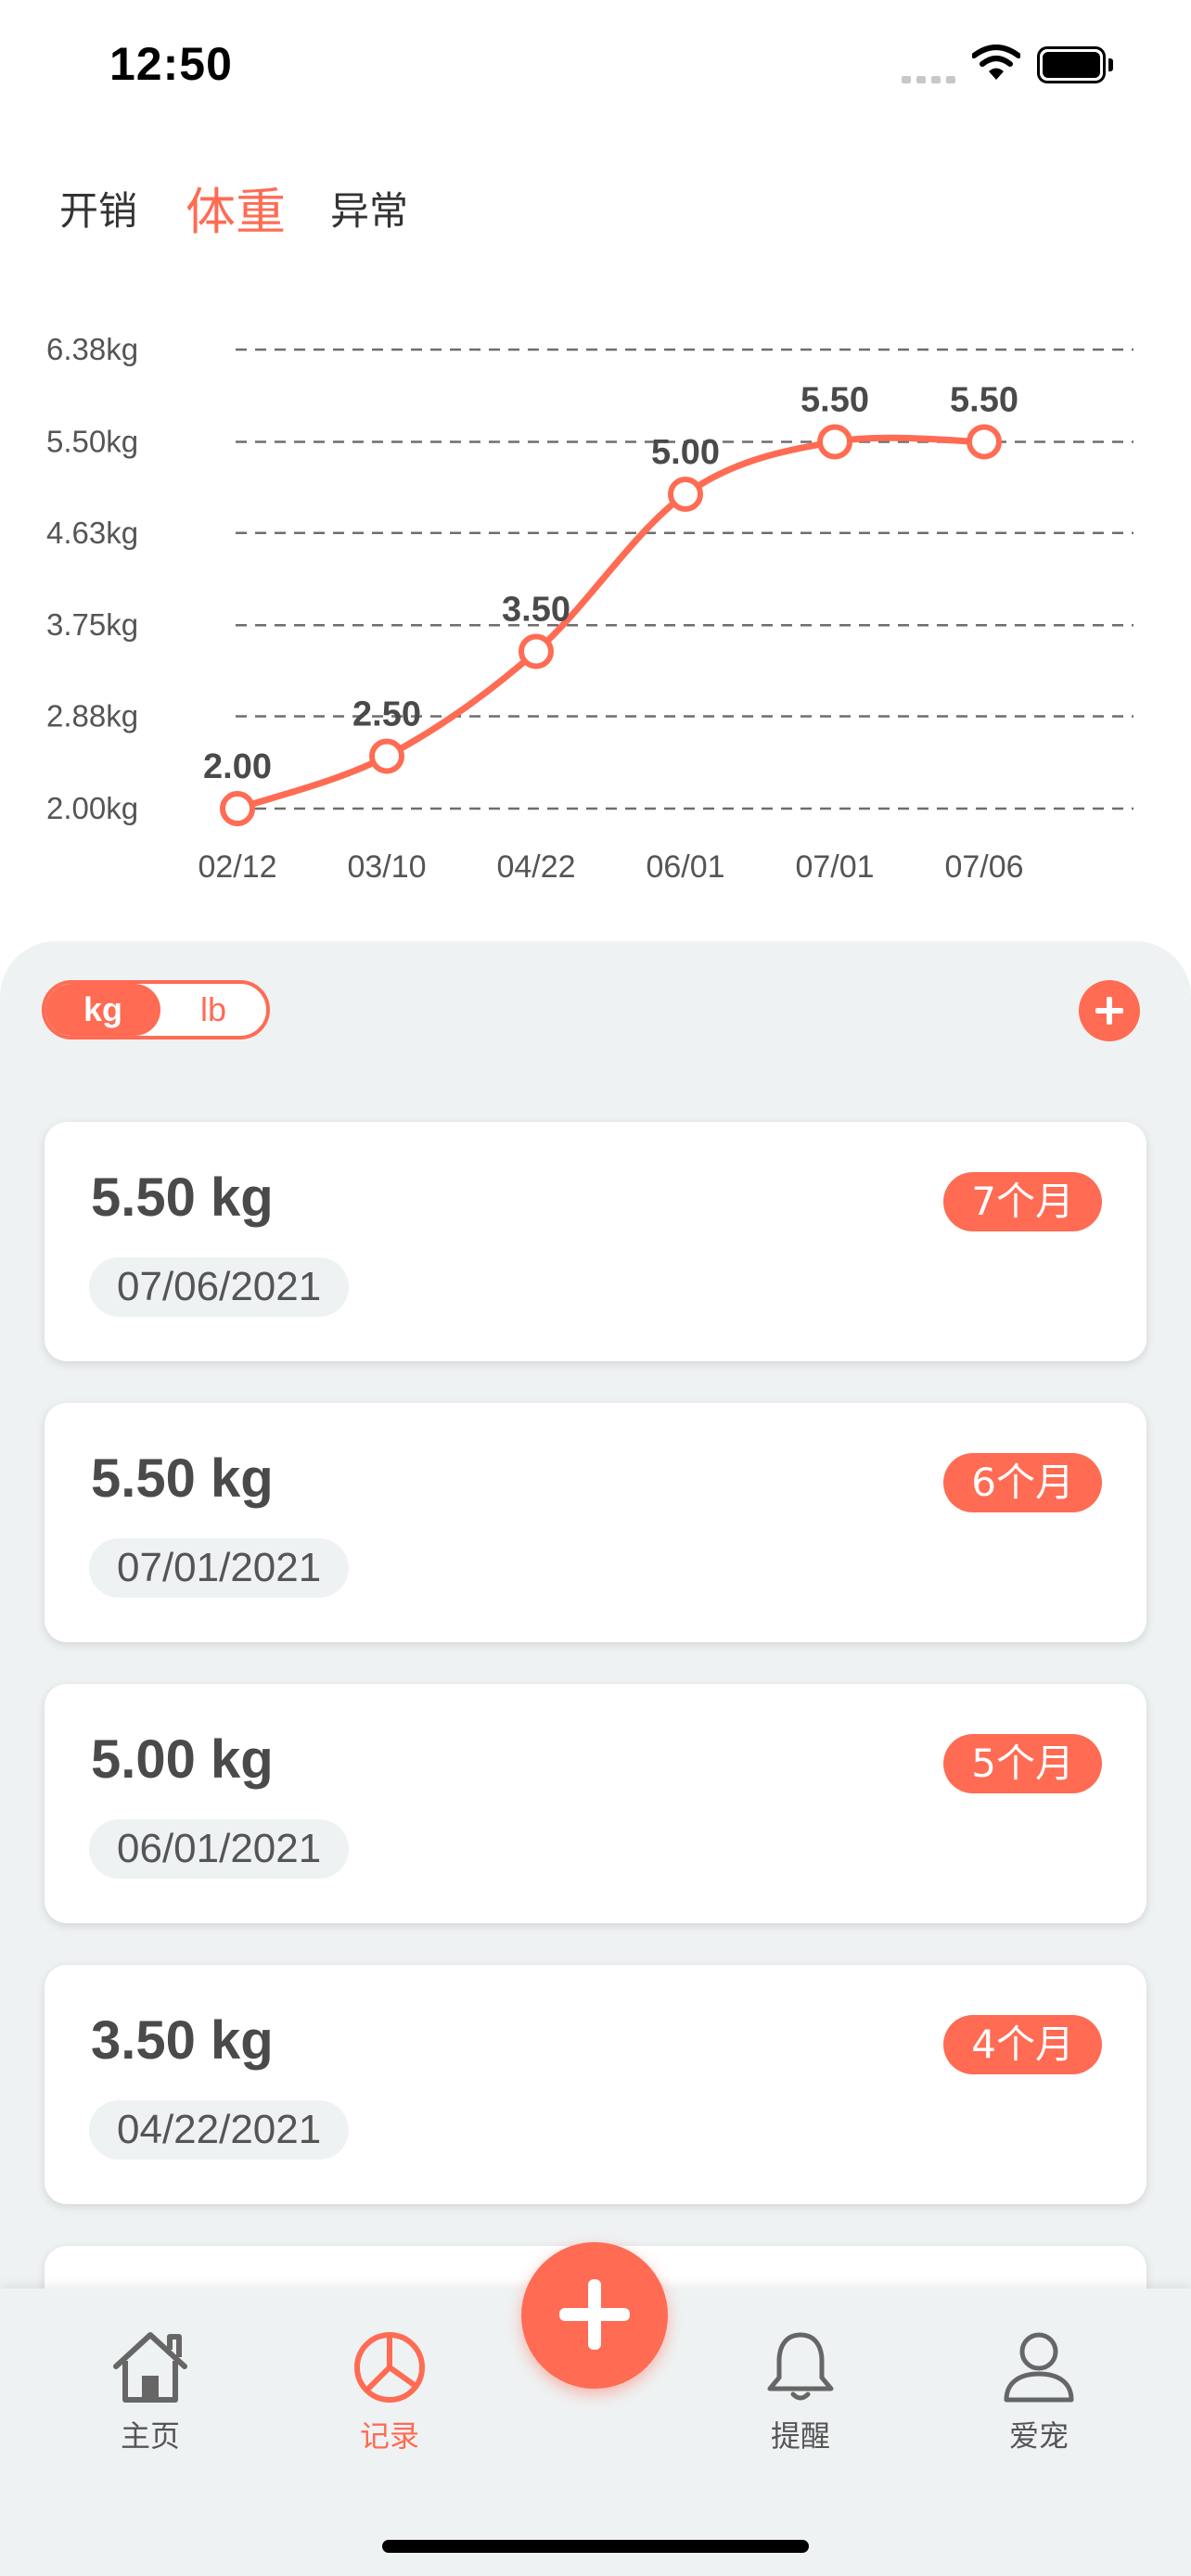 The width and height of the screenshot is (1191, 2576). I want to click on y-tick-label: 5.50kg, so click(92, 441).